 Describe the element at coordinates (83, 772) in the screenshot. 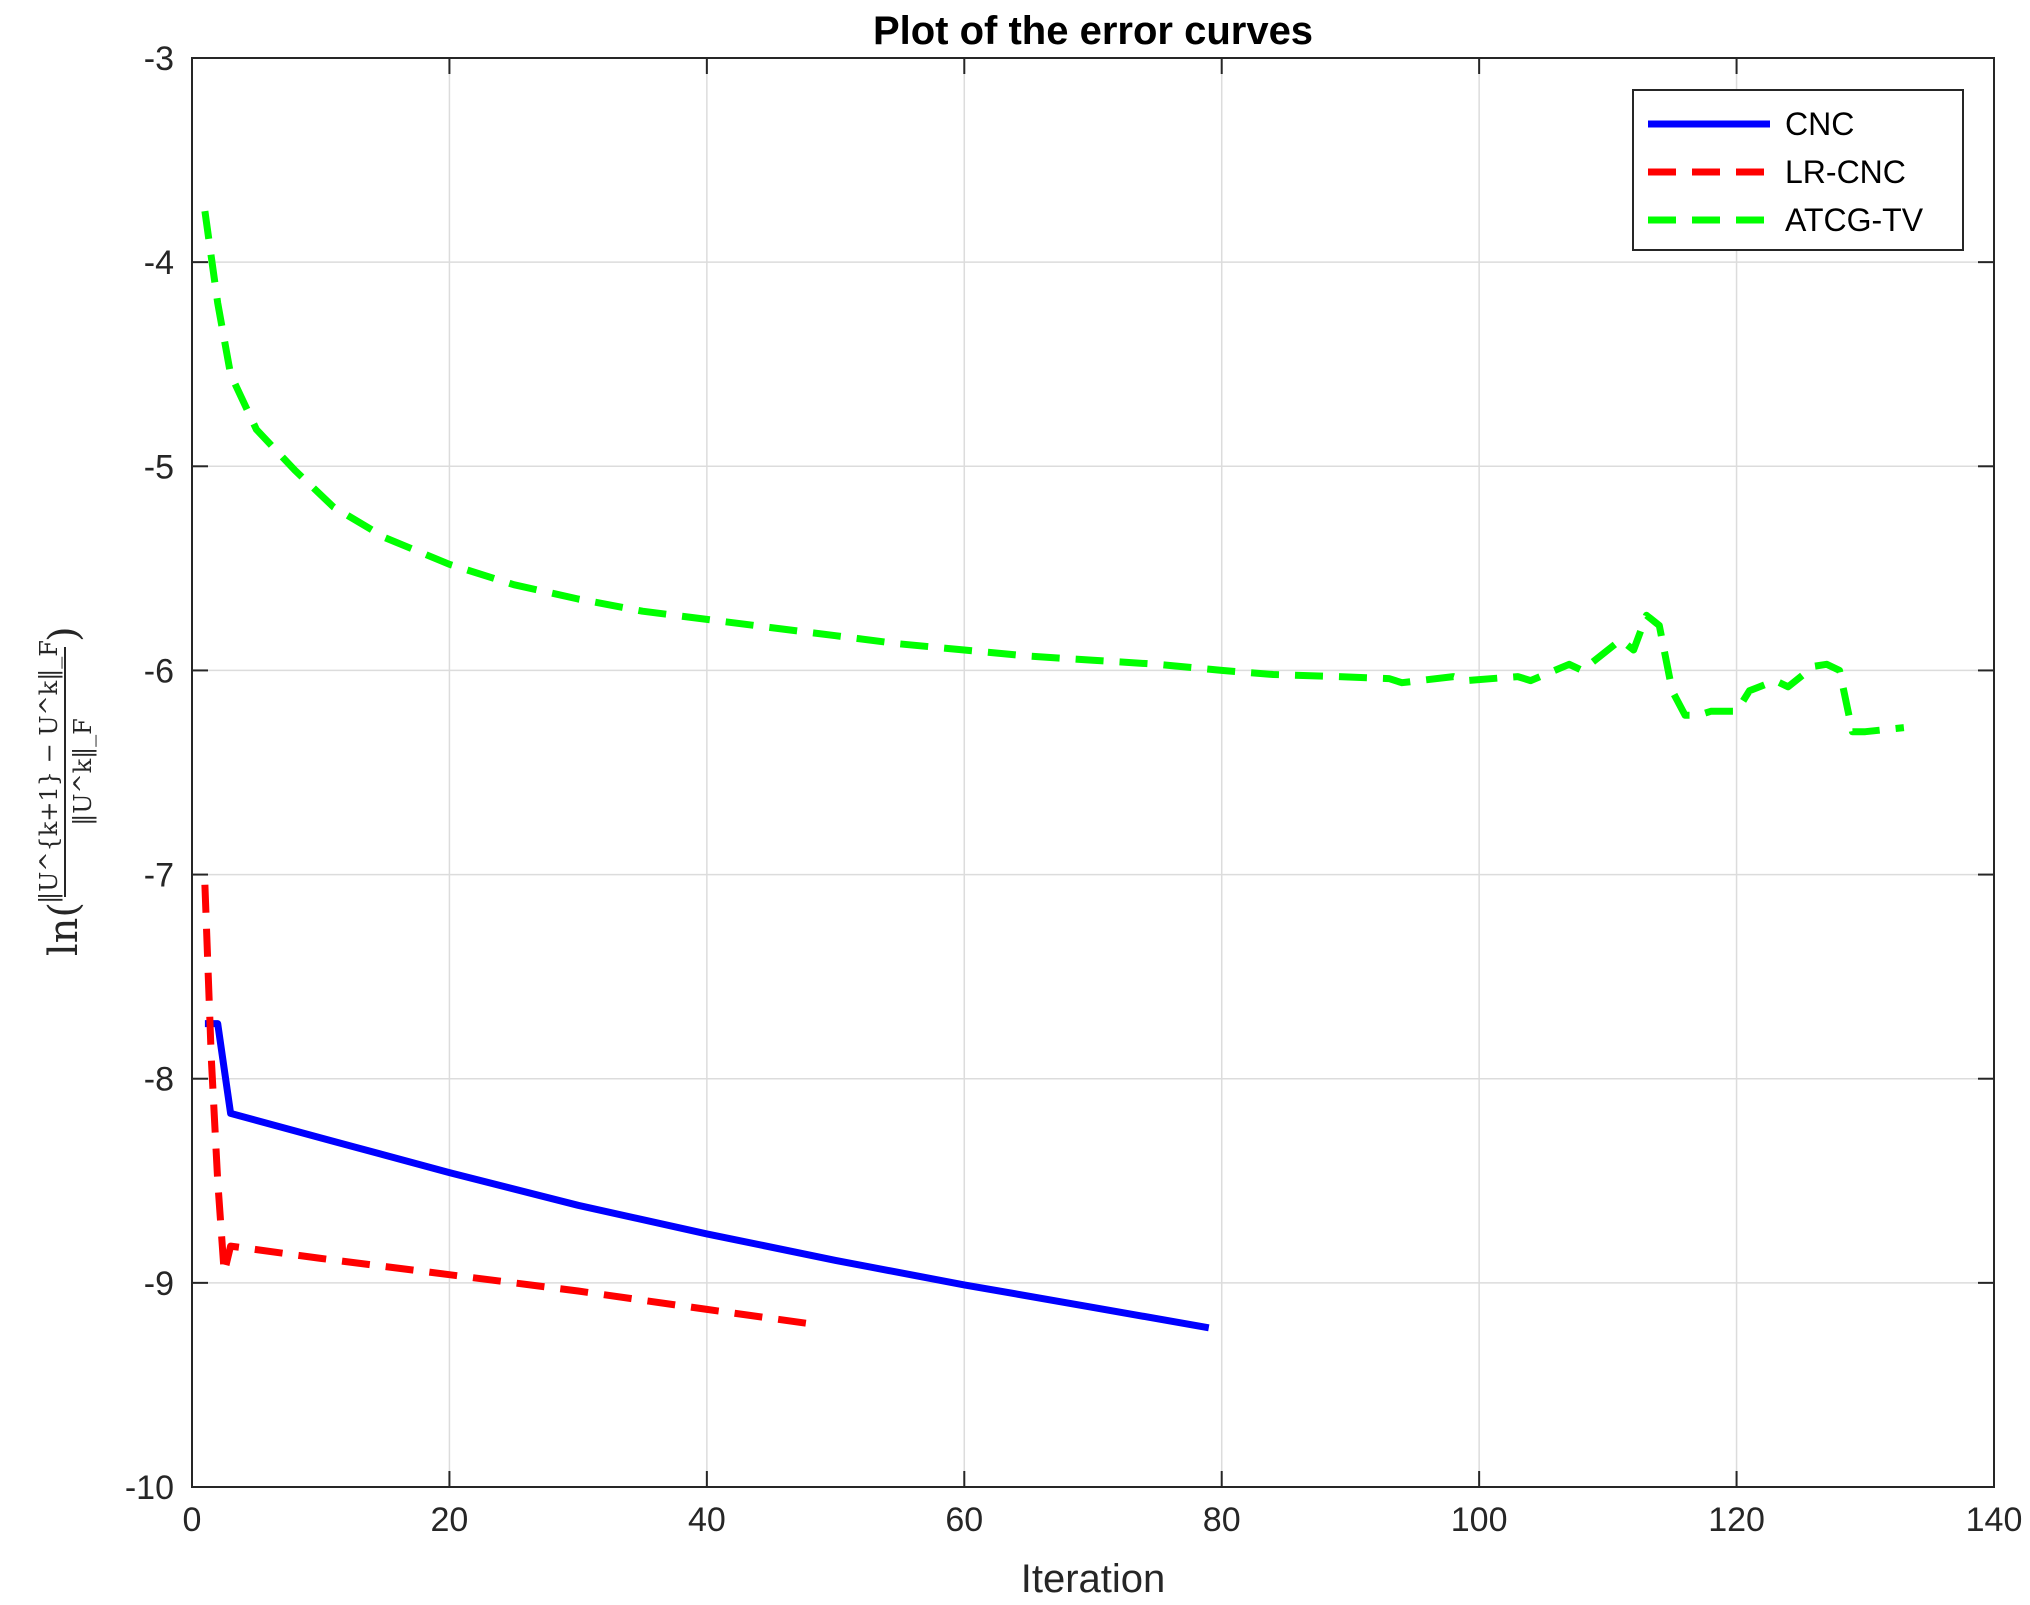

I see `y-label-denominator: ‖U^k‖_F` at that location.